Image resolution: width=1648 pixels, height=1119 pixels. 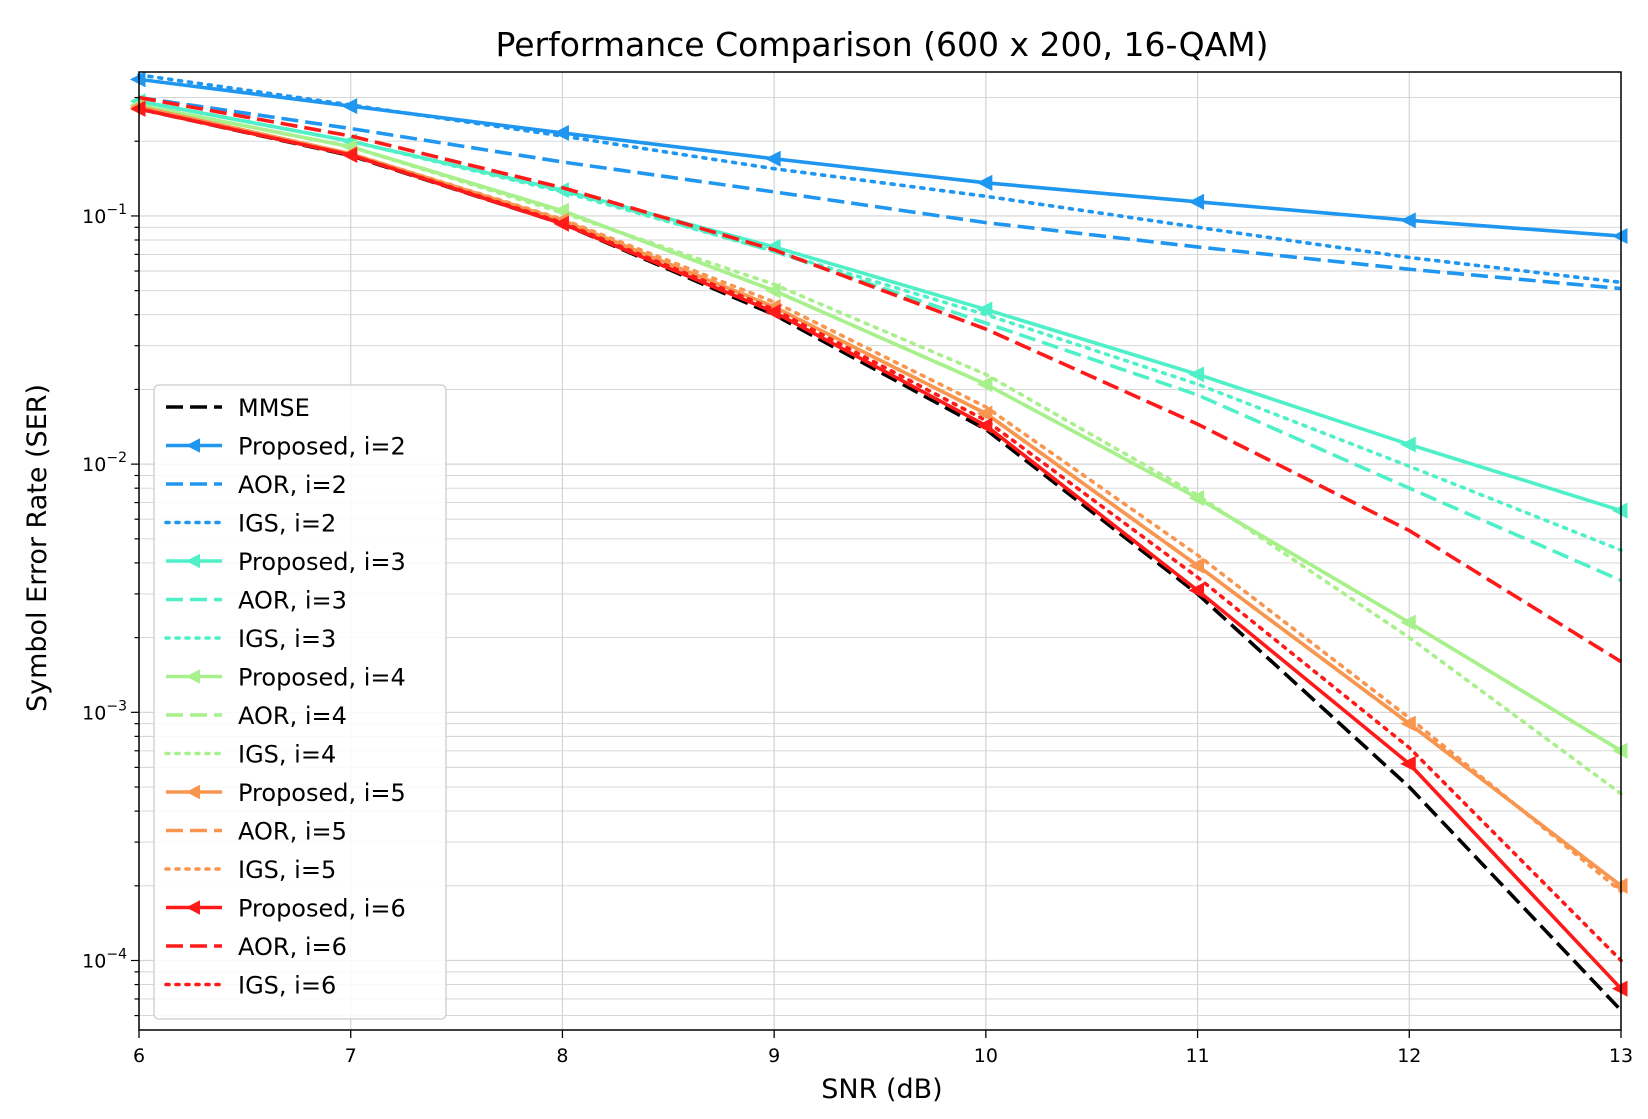 What do you see at coordinates (292, 832) in the screenshot?
I see `legend-label: AOR, i=5` at bounding box center [292, 832].